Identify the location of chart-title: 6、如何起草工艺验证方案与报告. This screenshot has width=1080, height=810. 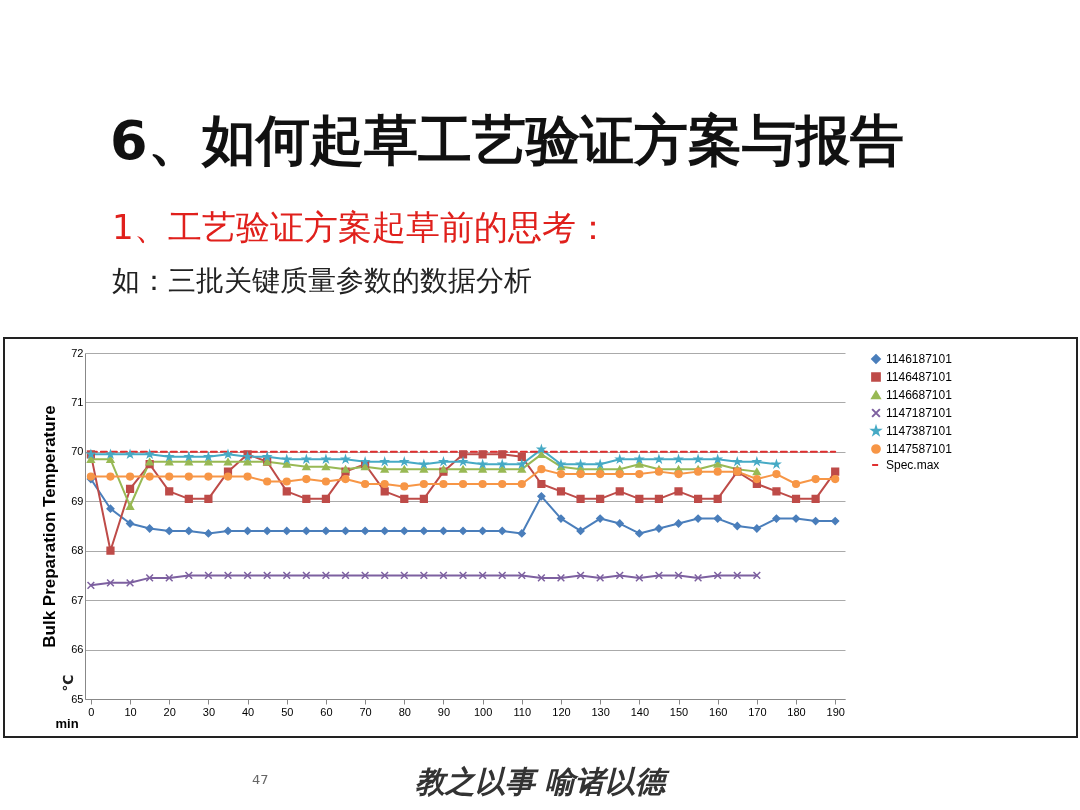
(507, 141).